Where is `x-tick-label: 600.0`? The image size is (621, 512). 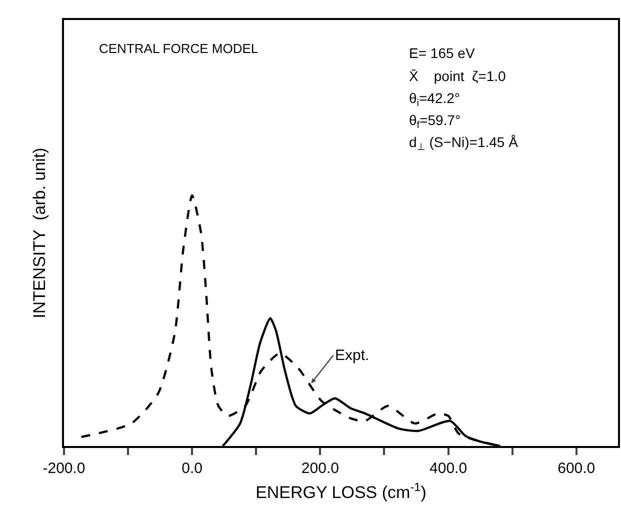
x-tick-label: 600.0 is located at coordinates (577, 468).